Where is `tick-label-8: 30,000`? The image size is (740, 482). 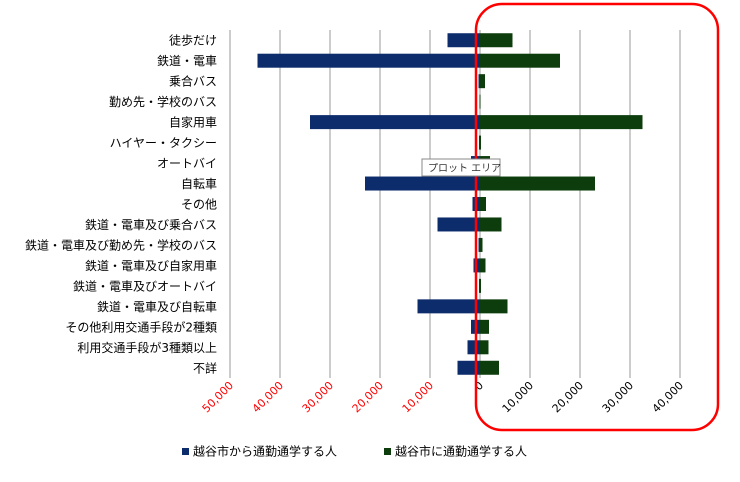 tick-label-8: 30,000 is located at coordinates (618, 397).